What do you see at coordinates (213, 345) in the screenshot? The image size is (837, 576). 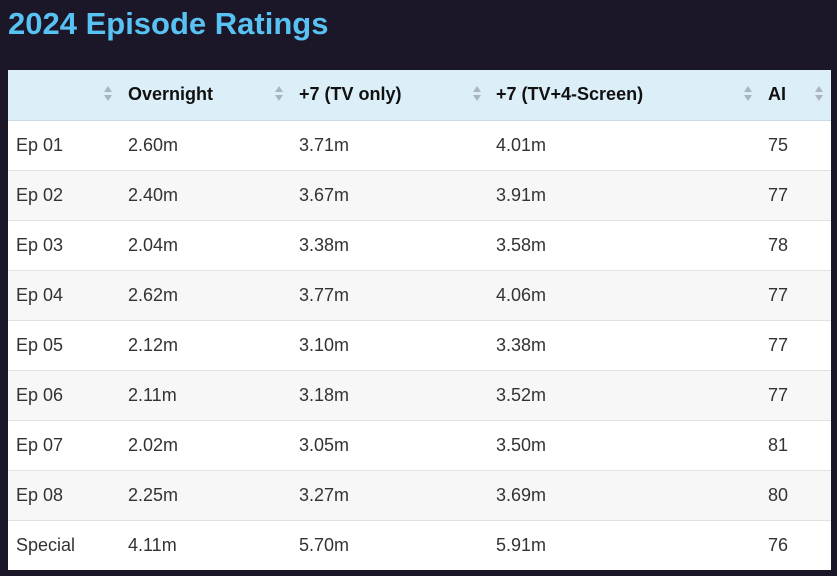 I see `overnight-cell: 2.12m` at bounding box center [213, 345].